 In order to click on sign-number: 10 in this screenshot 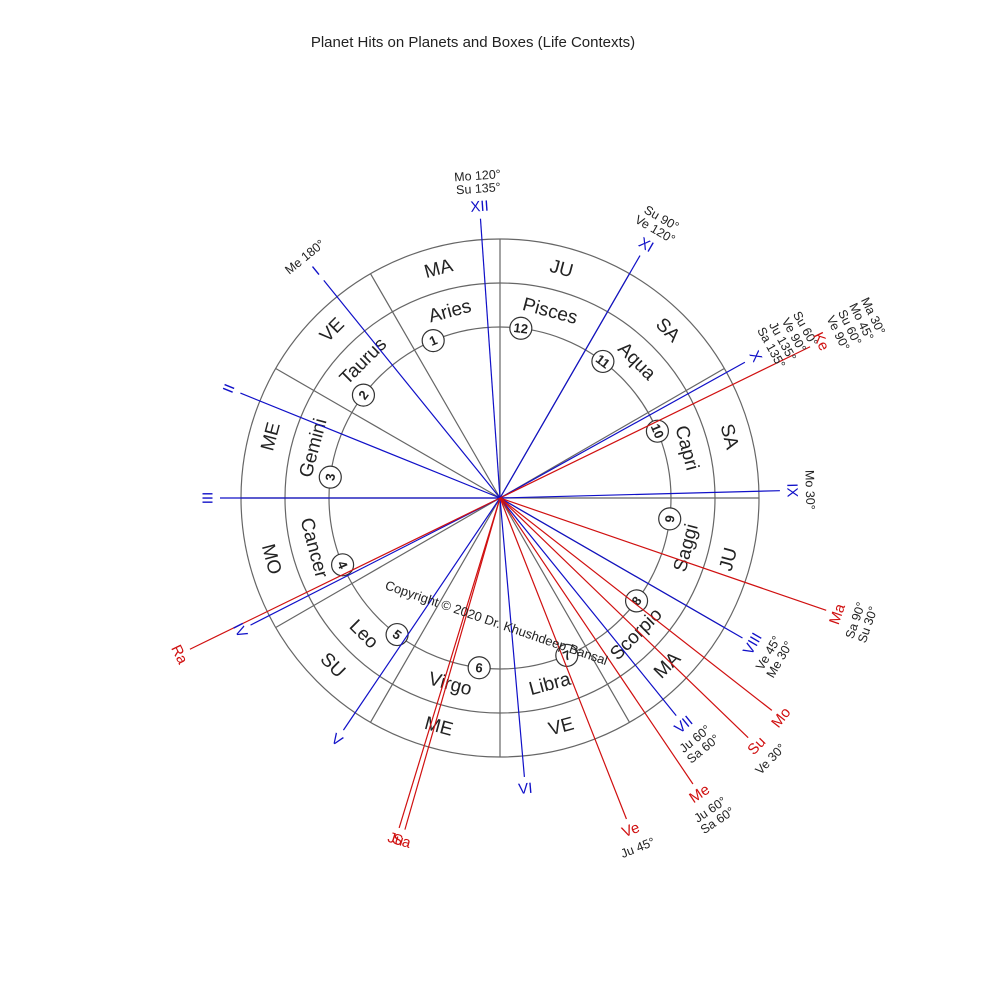, I will do `click(657, 431)`.